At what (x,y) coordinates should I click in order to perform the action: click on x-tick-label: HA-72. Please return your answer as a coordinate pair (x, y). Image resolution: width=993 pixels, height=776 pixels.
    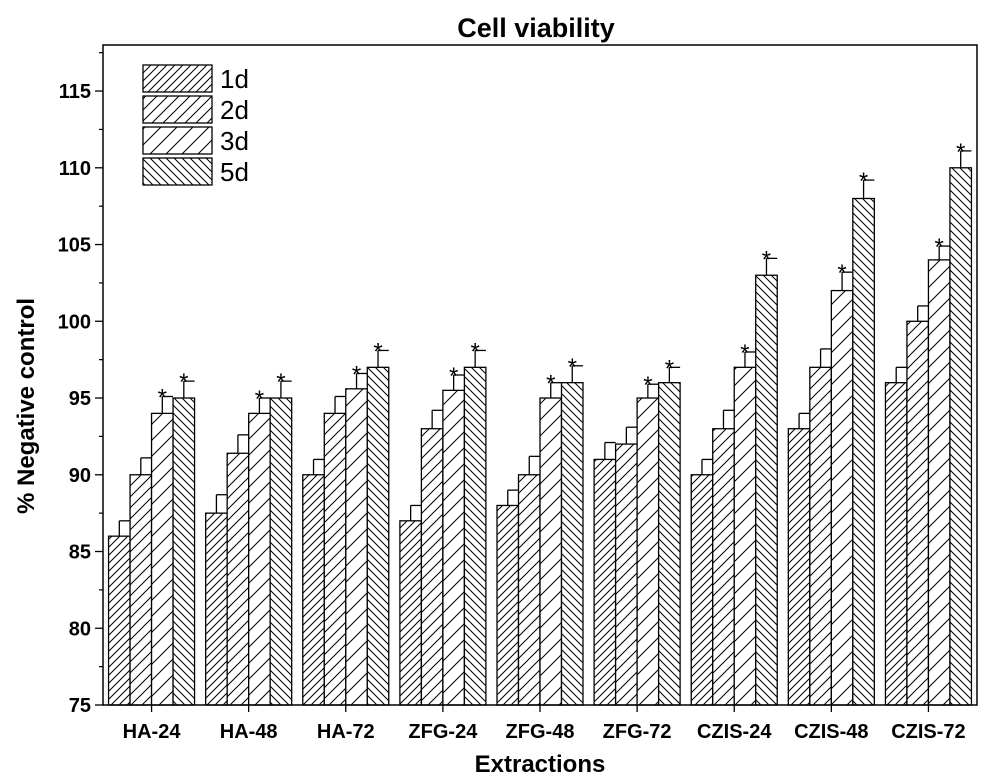
    Looking at the image, I should click on (346, 732).